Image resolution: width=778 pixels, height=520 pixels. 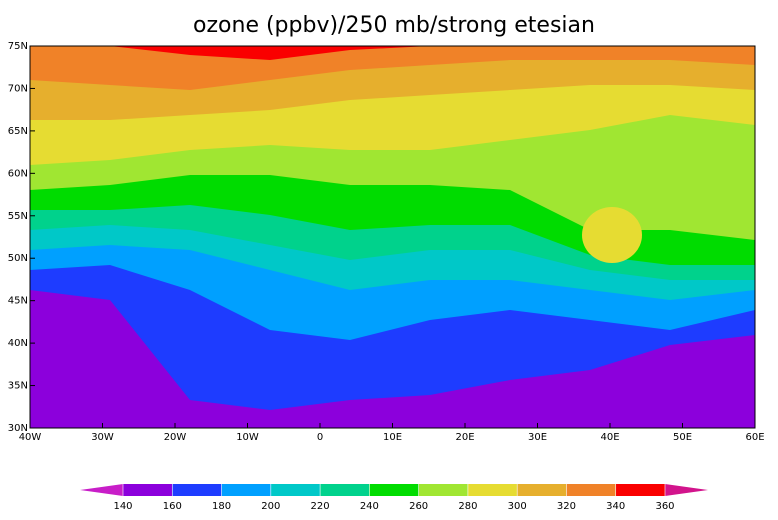 What do you see at coordinates (686, 490) in the screenshot?
I see `colorbar-over` at bounding box center [686, 490].